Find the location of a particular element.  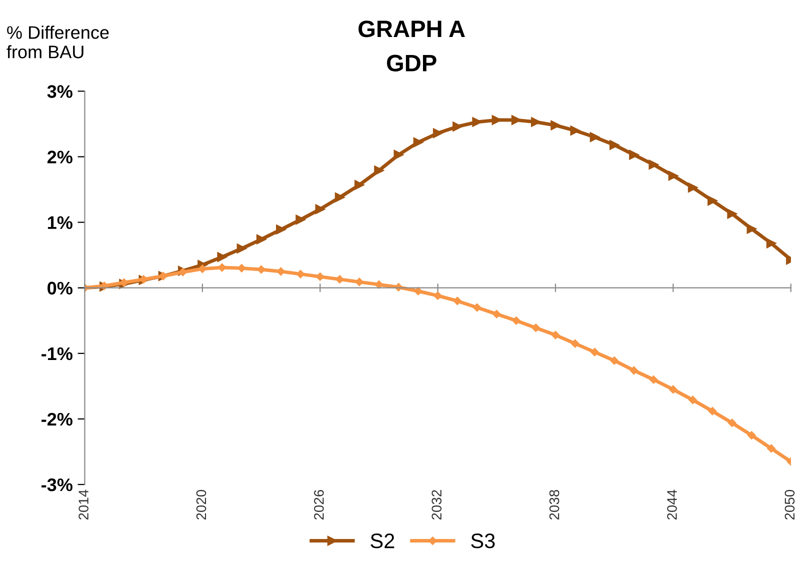

x-tick-label: 2050 is located at coordinates (789, 505).